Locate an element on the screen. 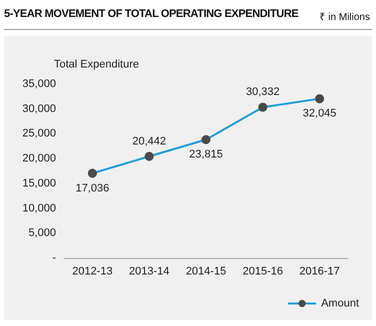 The height and width of the screenshot is (326, 376). data-label: 32,045 is located at coordinates (319, 114).